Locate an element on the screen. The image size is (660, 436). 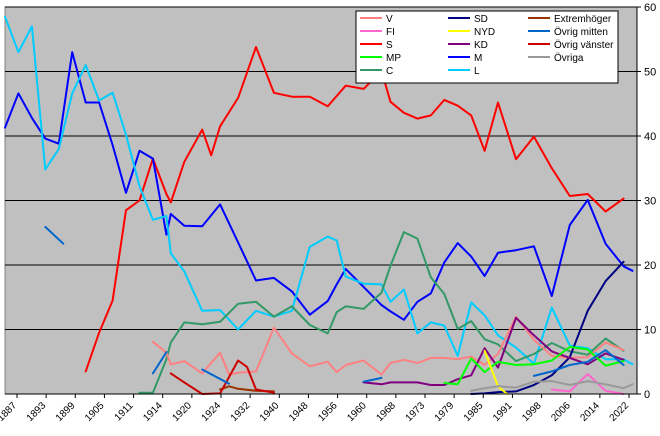
series-line-mp is located at coordinates (534, 365).